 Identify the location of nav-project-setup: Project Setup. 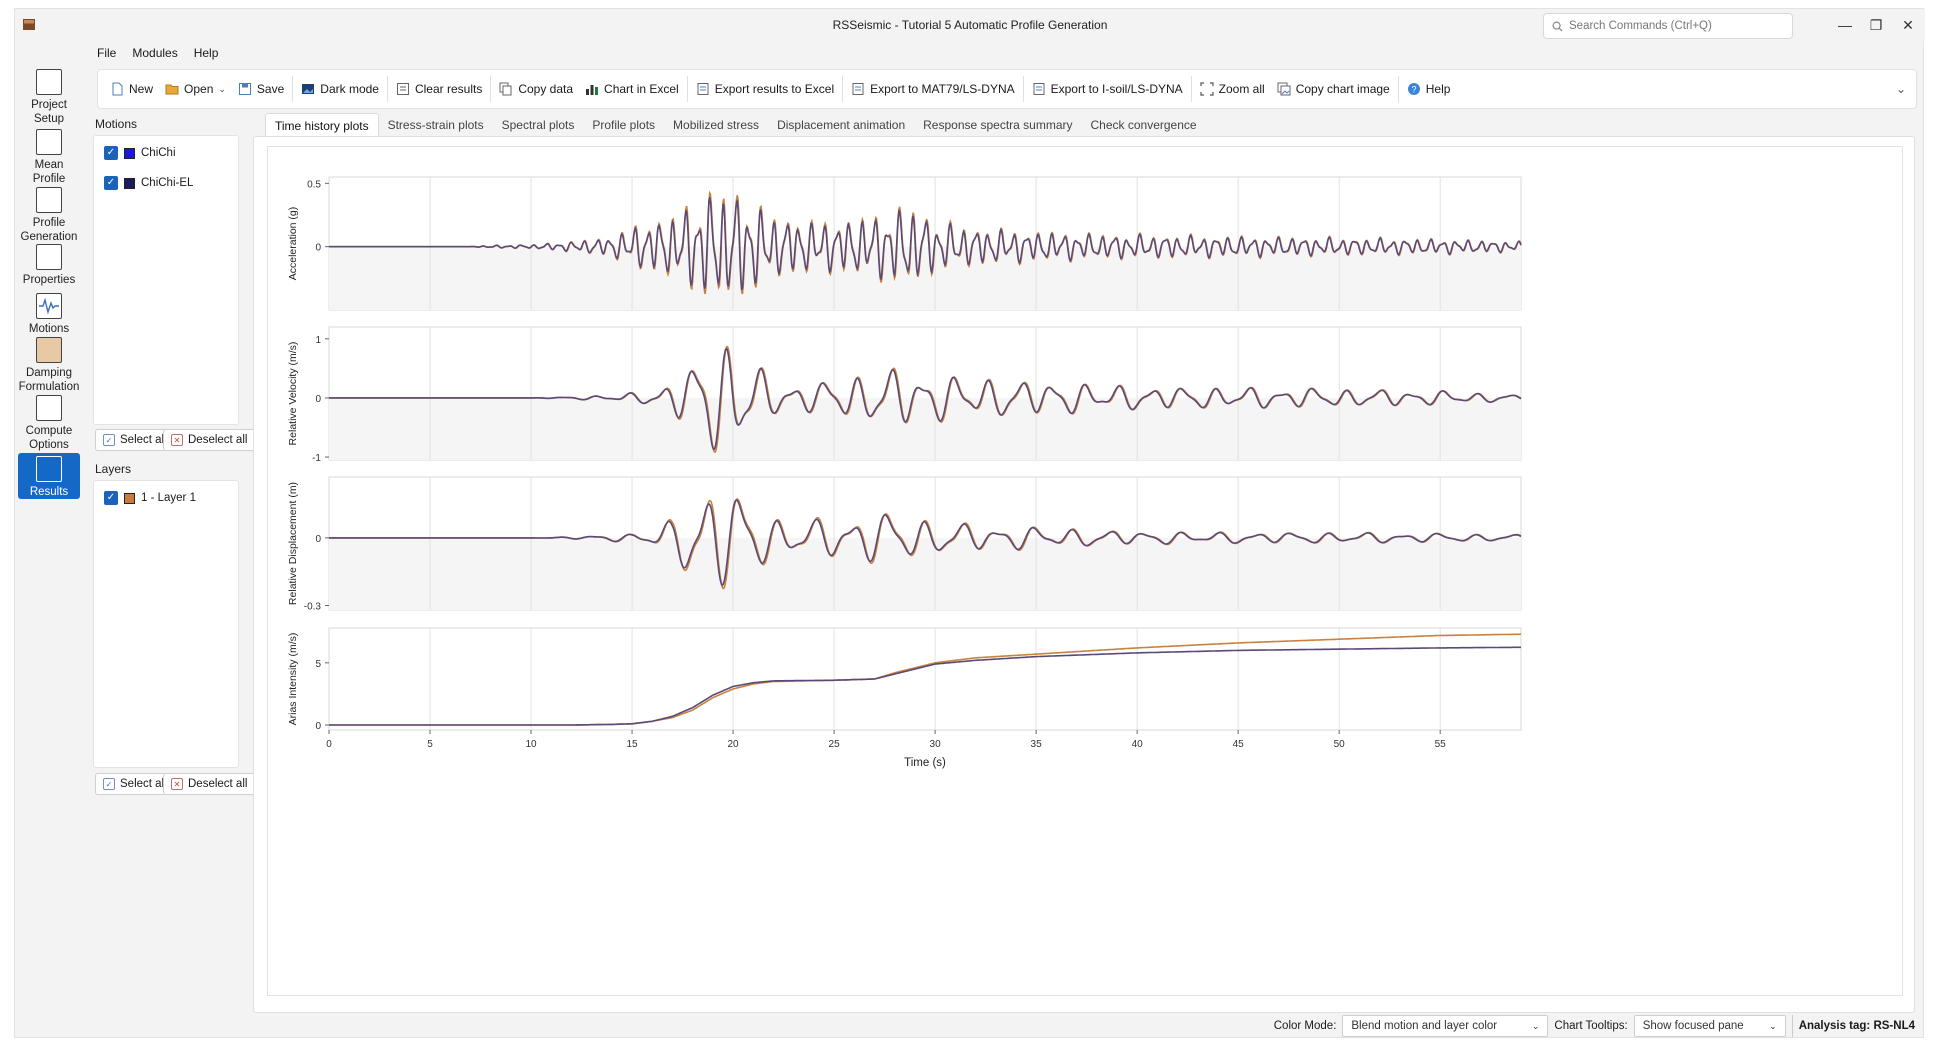
(49, 97).